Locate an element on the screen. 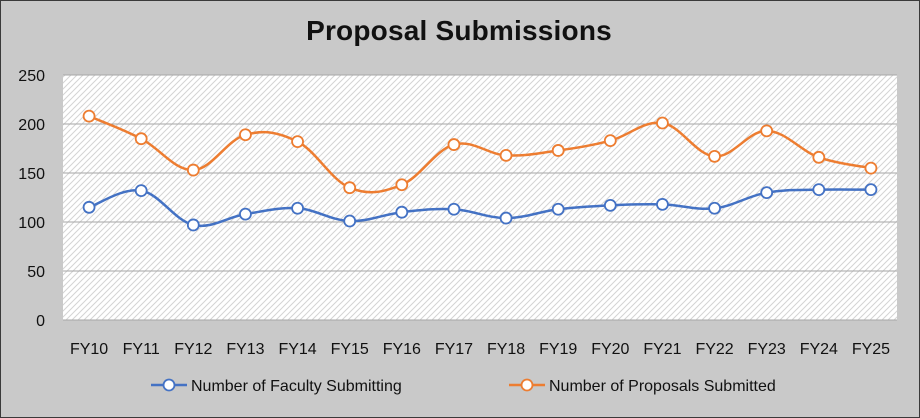  x-tick-label: FY19 is located at coordinates (558, 349).